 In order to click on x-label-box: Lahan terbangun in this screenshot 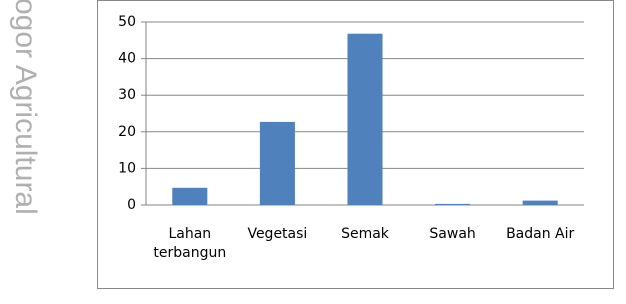, I will do `click(190, 243)`.